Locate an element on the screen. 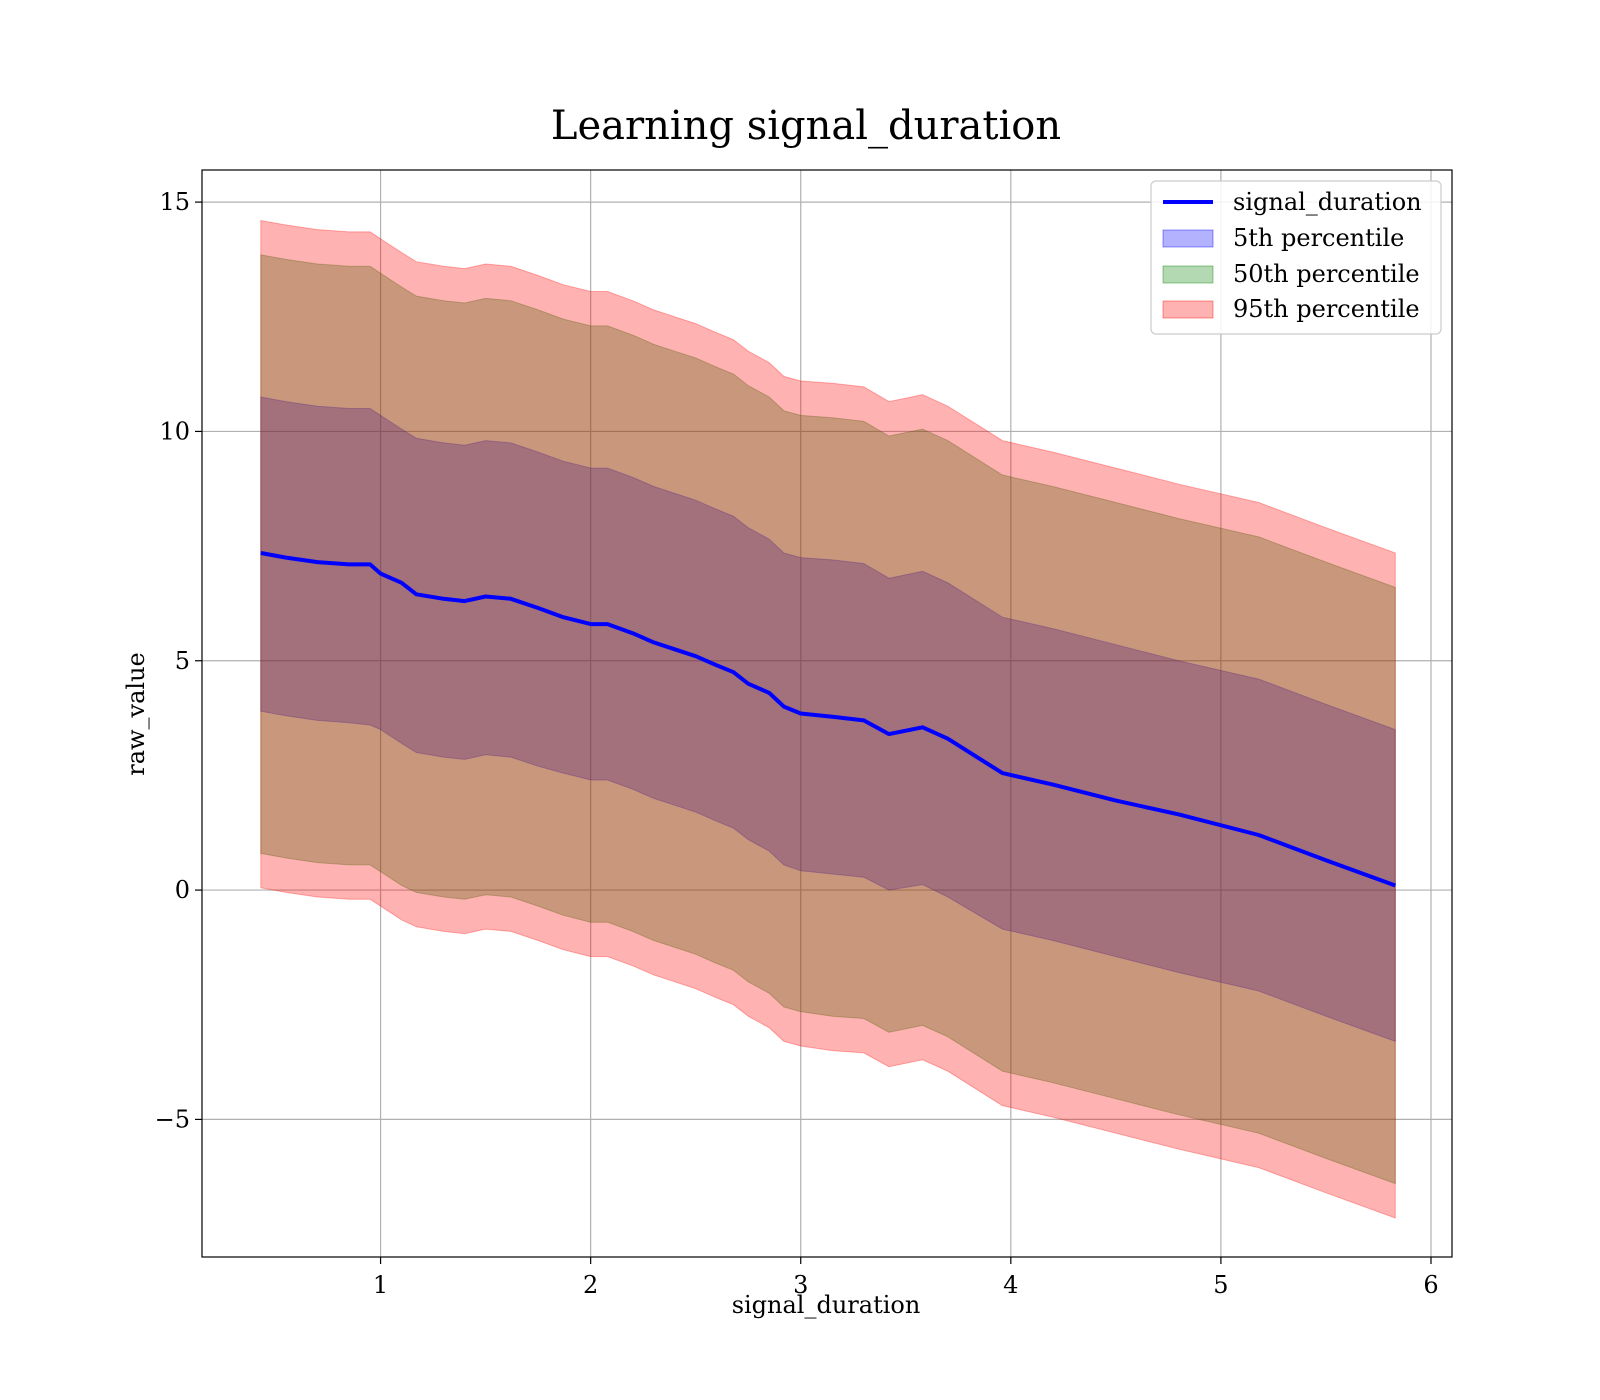 Image resolution: width=1600 pixels, height=1400 pixels. x-tick-label-4: 5 is located at coordinates (1220, 1285).